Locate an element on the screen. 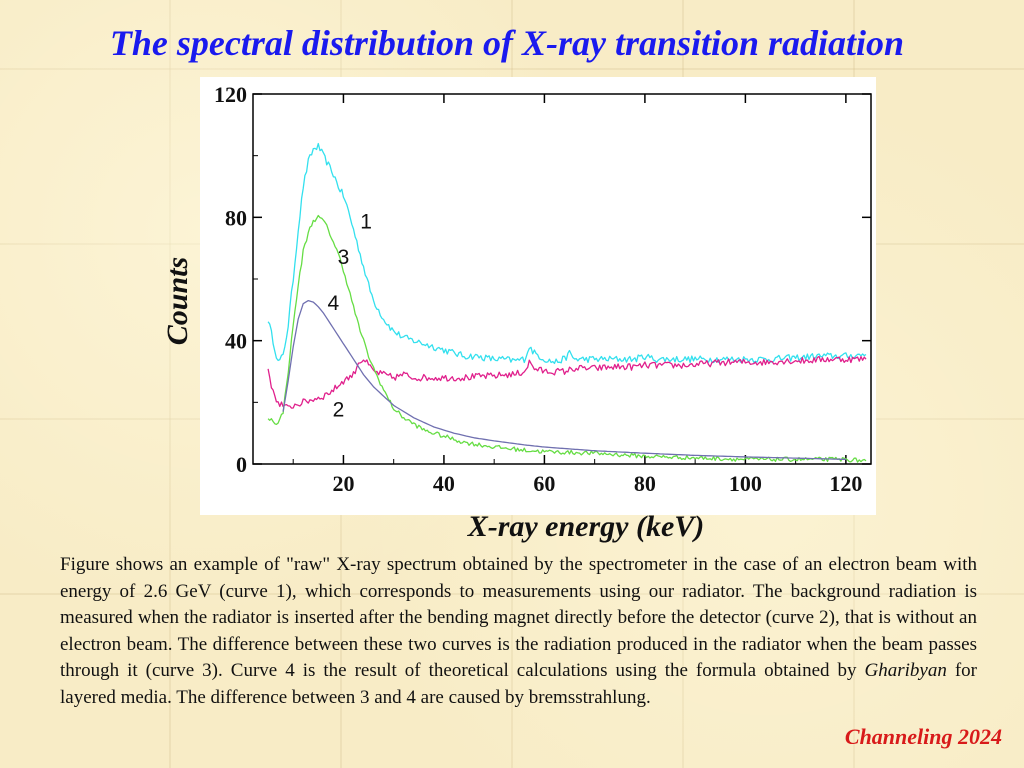  x-tick-label-60: 60 is located at coordinates (544, 483).